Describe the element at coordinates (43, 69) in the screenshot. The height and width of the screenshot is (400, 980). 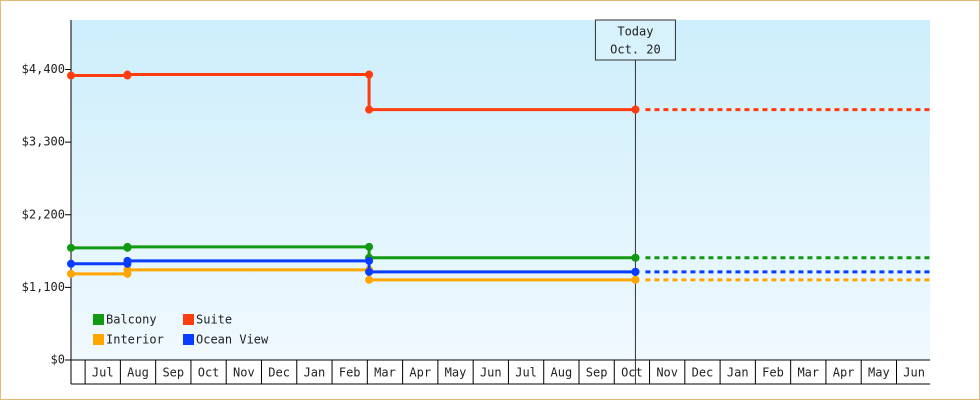
I see `y-tick-label: $4,400` at that location.